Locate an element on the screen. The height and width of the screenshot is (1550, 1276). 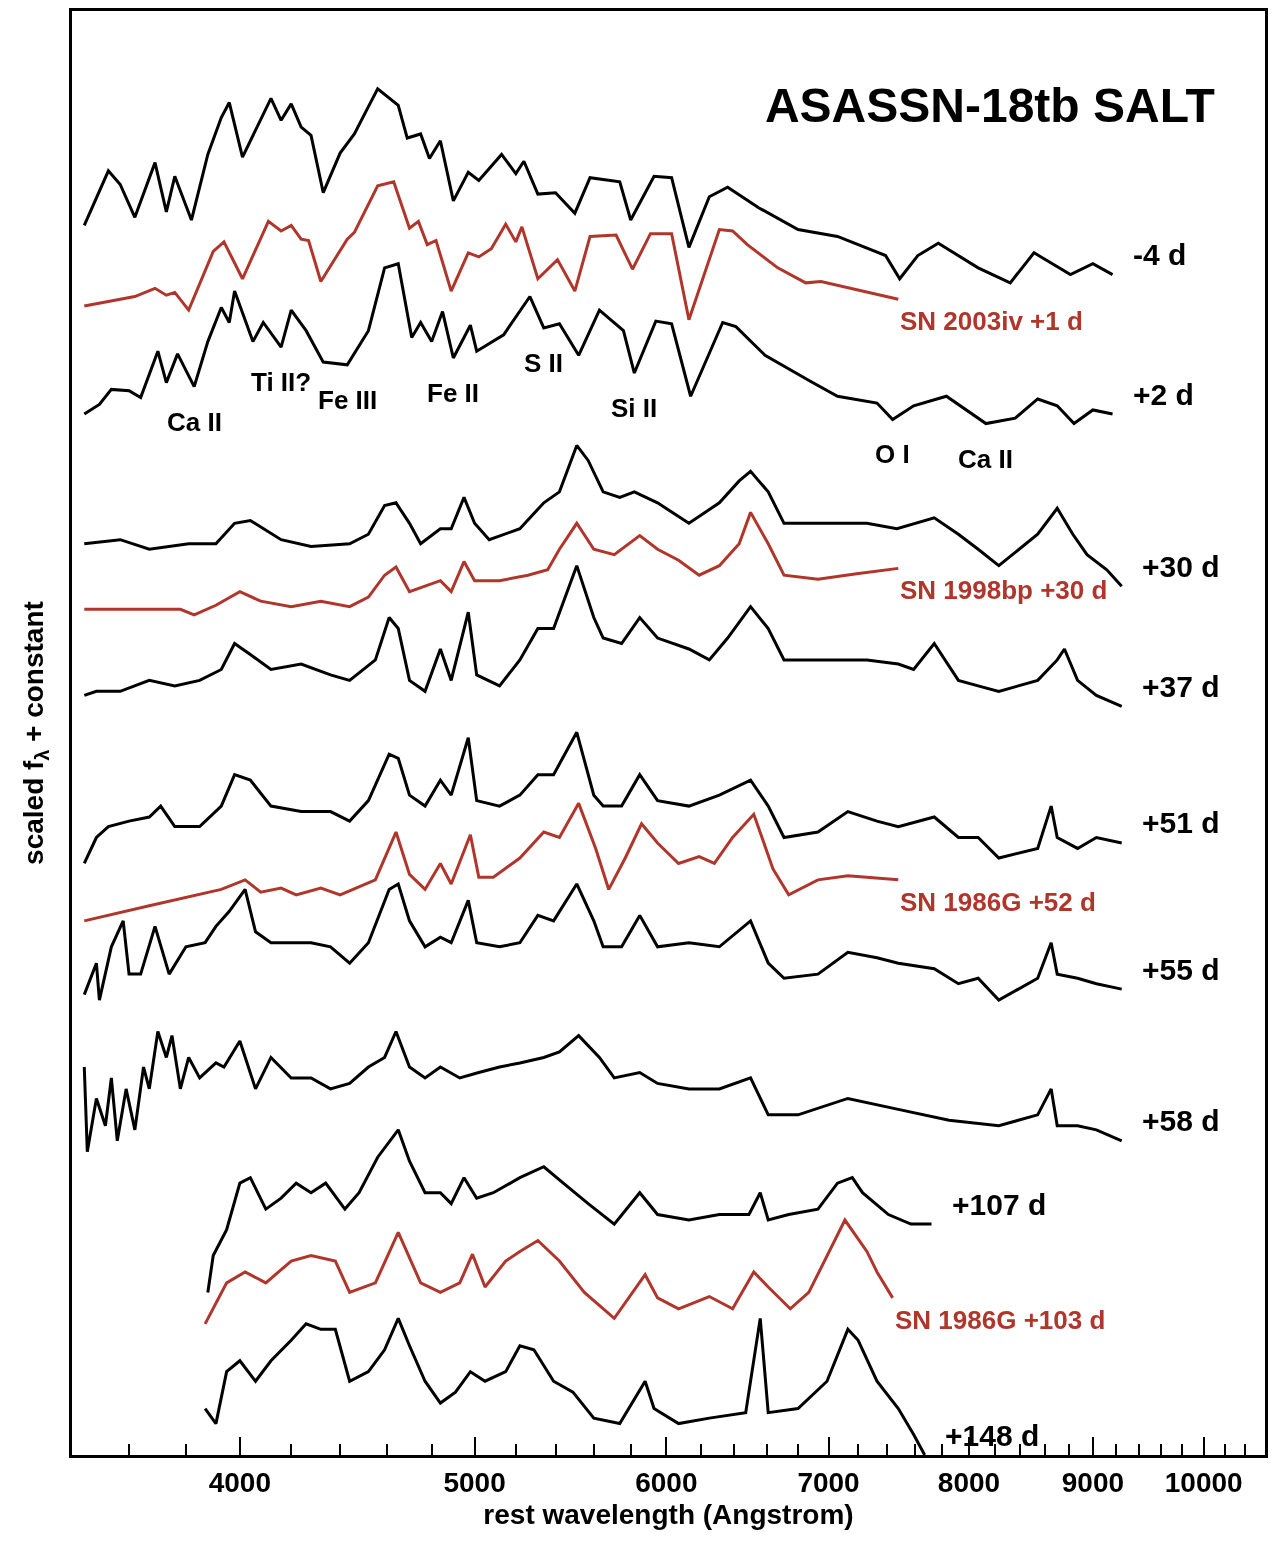
series-label: +107 d is located at coordinates (999, 1204).